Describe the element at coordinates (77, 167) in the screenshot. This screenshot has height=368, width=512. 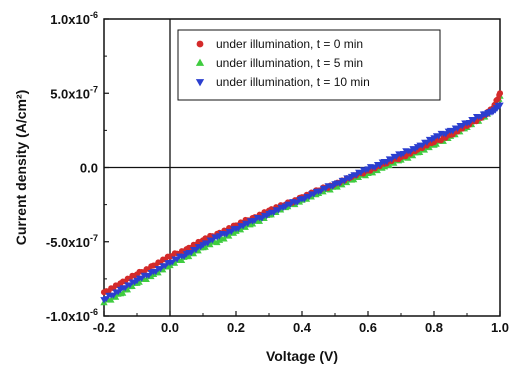
I see `y-axis-ticks: 1.0x10⁻⁶ 5.0x10⁻⁷ 0.0 -5.0x10⁻⁷ -1.0x10⁻⁶` at that location.